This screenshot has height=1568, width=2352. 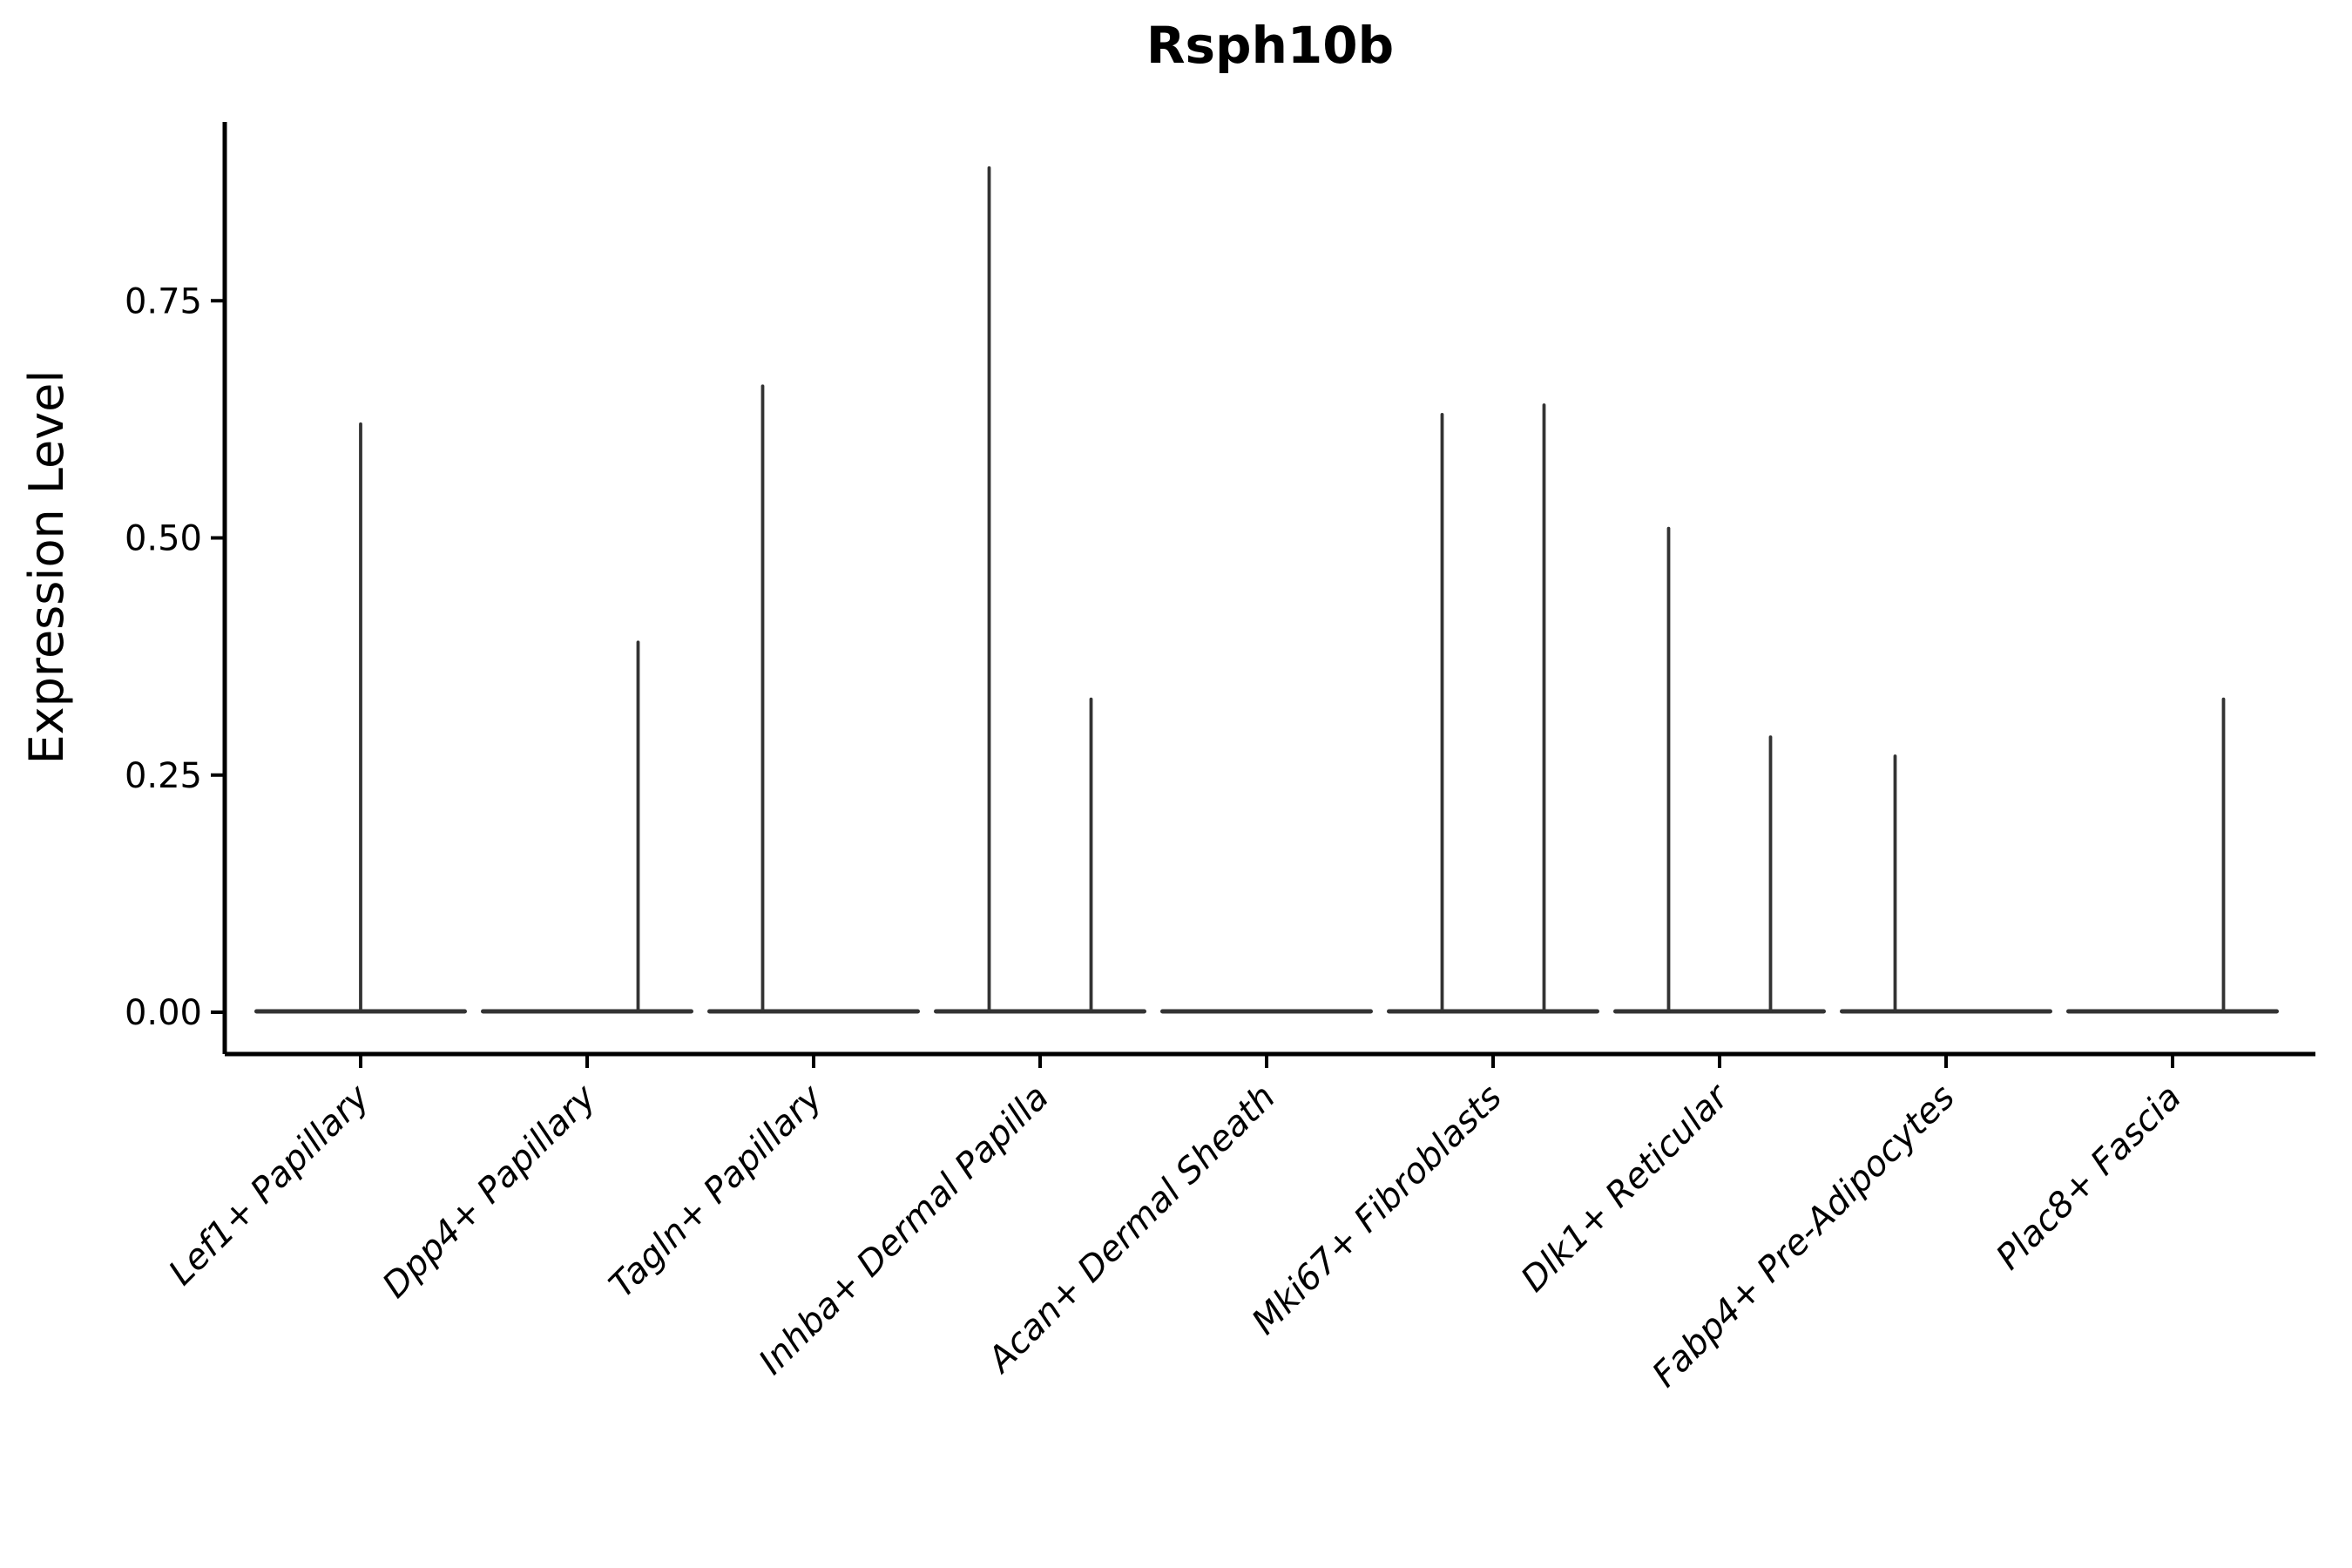 I want to click on x-tick-label: Dlk1+ Reticular, so click(x=1626, y=1188).